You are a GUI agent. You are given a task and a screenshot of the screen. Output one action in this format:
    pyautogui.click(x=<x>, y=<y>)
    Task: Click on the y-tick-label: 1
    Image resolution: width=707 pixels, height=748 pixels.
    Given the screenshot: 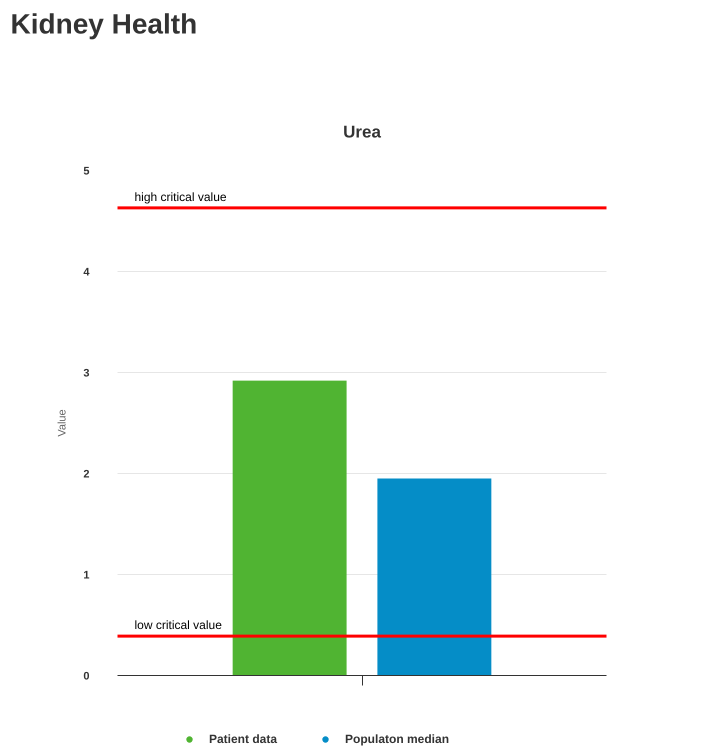 What is the action you would take?
    pyautogui.click(x=86, y=576)
    